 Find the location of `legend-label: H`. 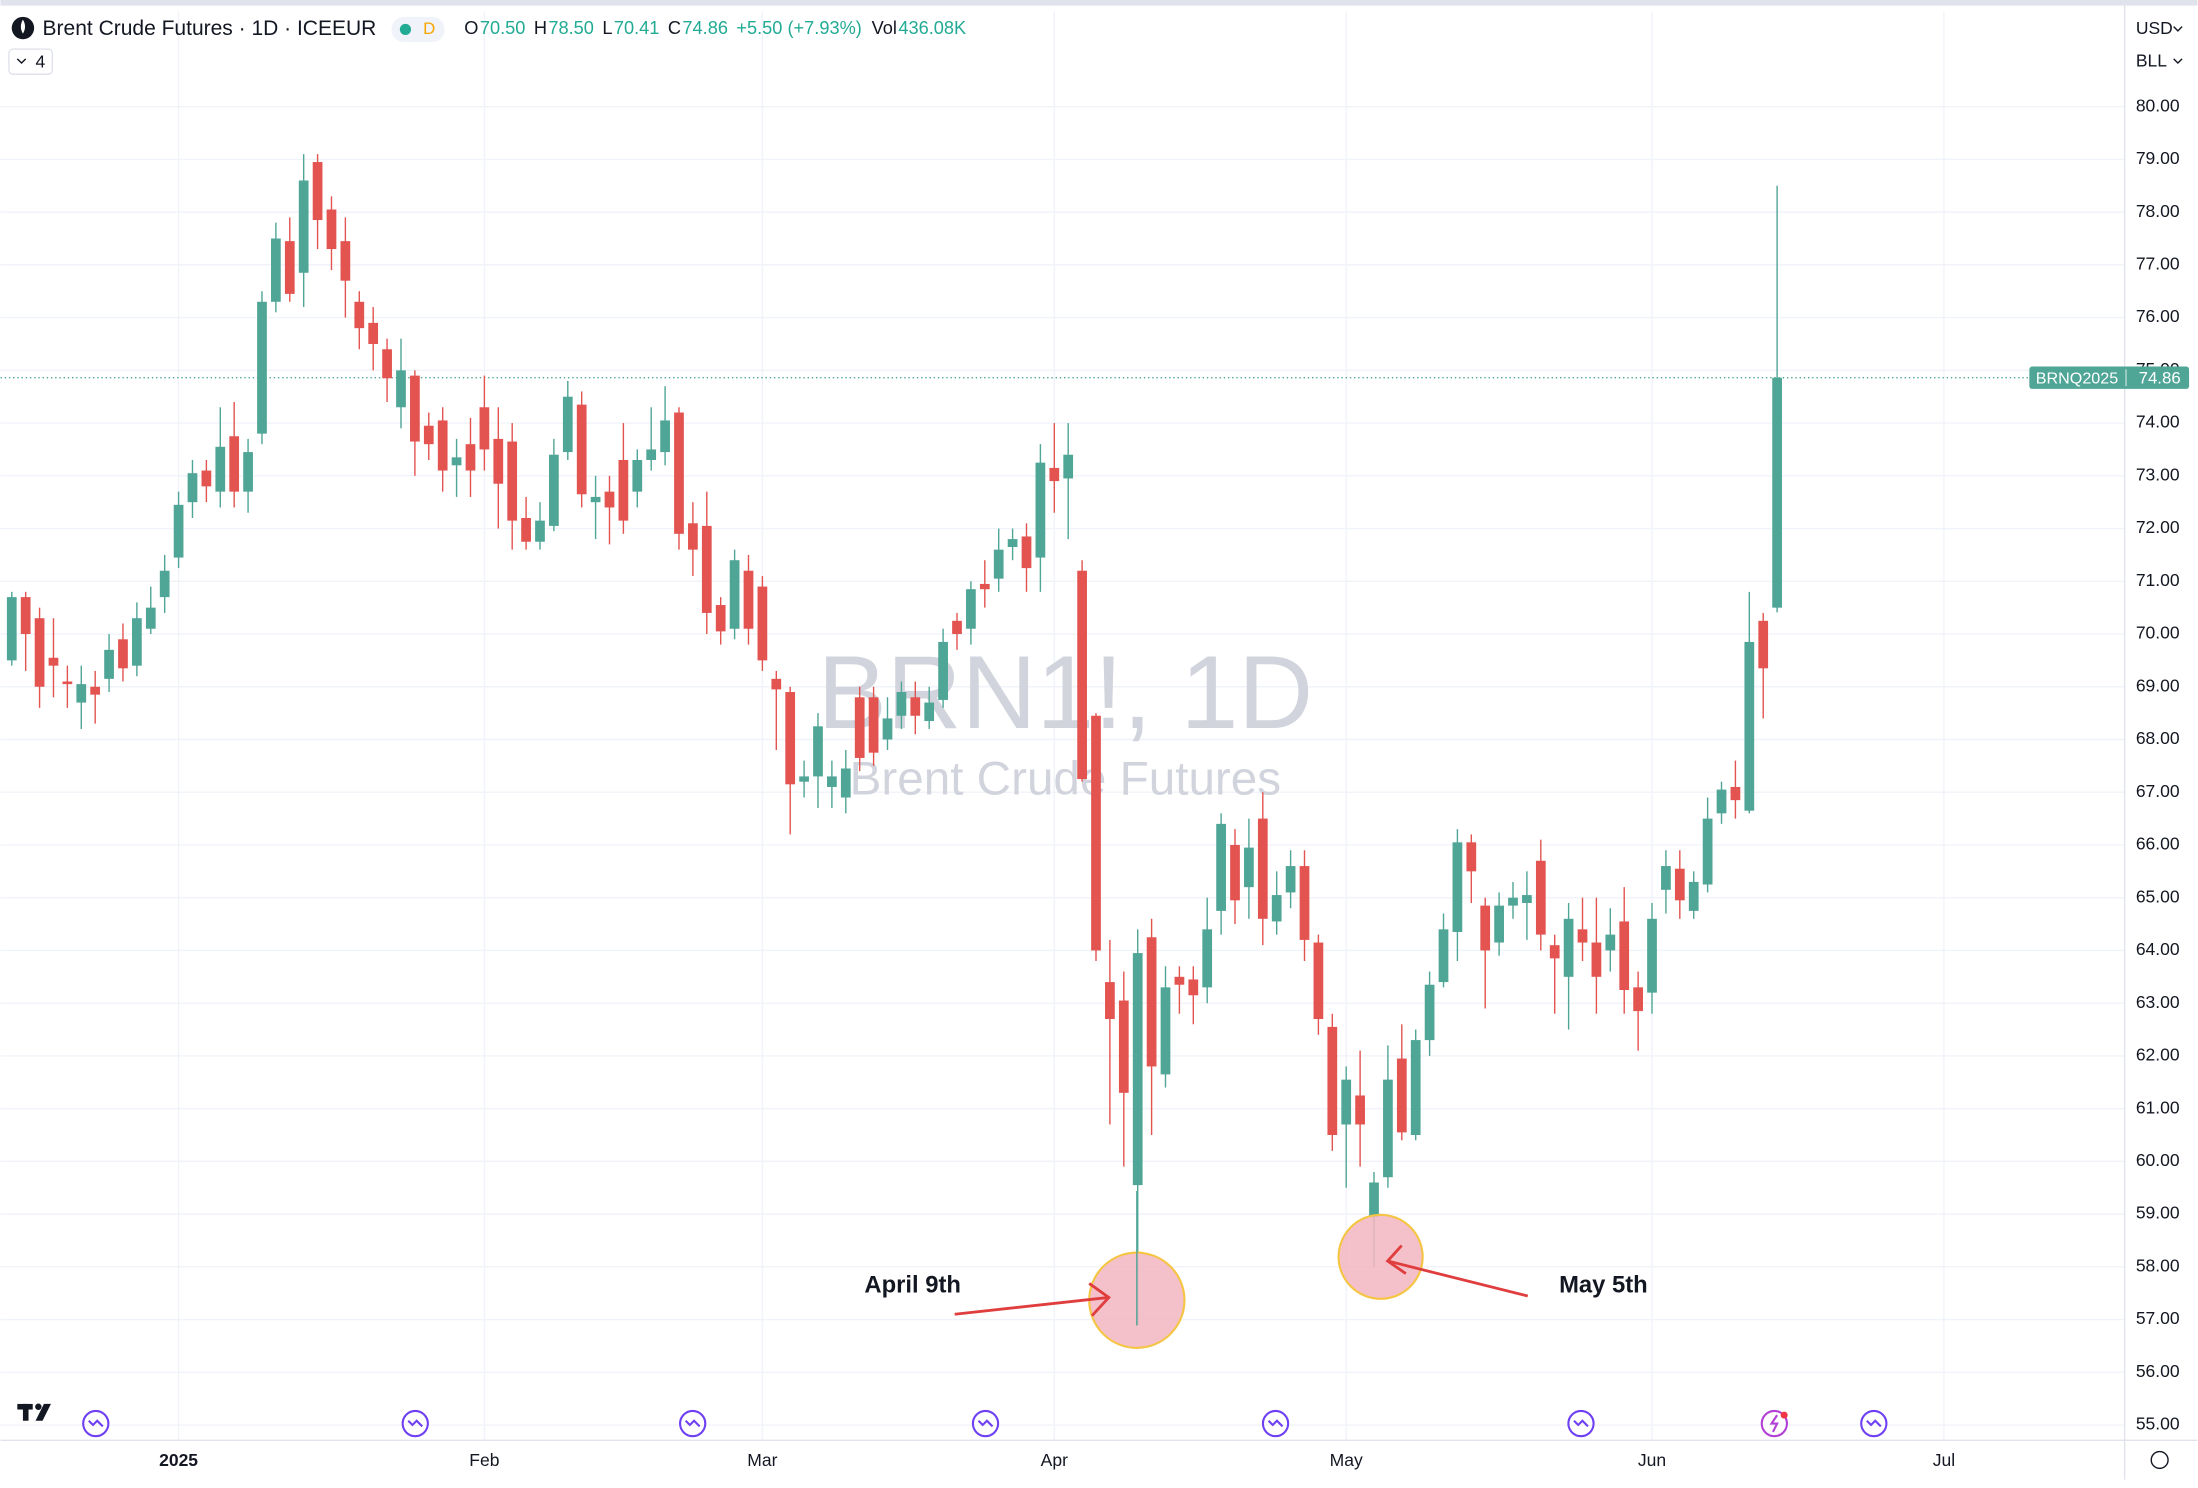

legend-label: H is located at coordinates (540, 28).